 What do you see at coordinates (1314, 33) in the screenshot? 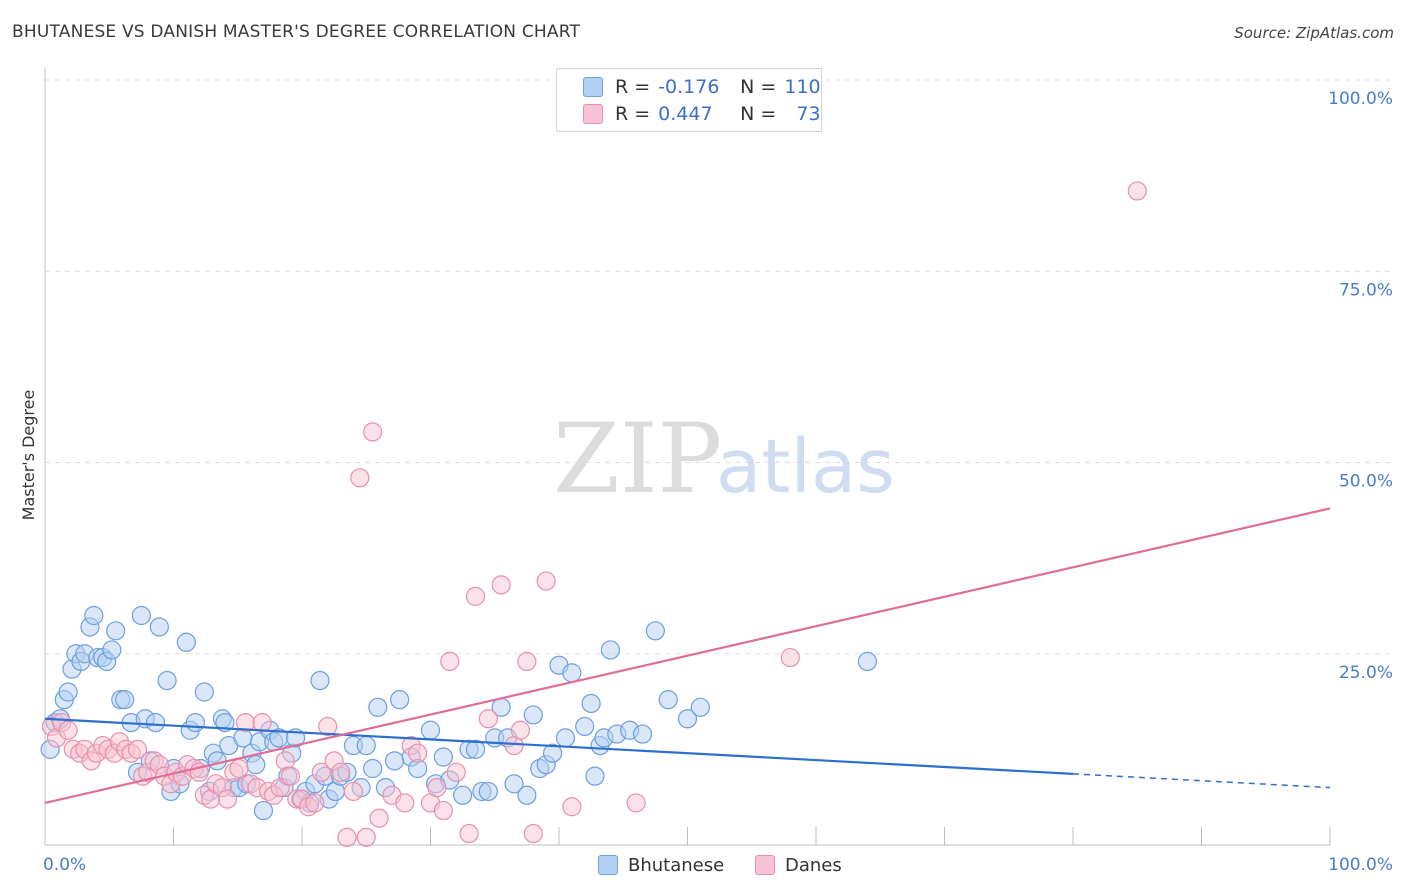
I see `source-label: Source: ZipAtlas.com` at bounding box center [1314, 33].